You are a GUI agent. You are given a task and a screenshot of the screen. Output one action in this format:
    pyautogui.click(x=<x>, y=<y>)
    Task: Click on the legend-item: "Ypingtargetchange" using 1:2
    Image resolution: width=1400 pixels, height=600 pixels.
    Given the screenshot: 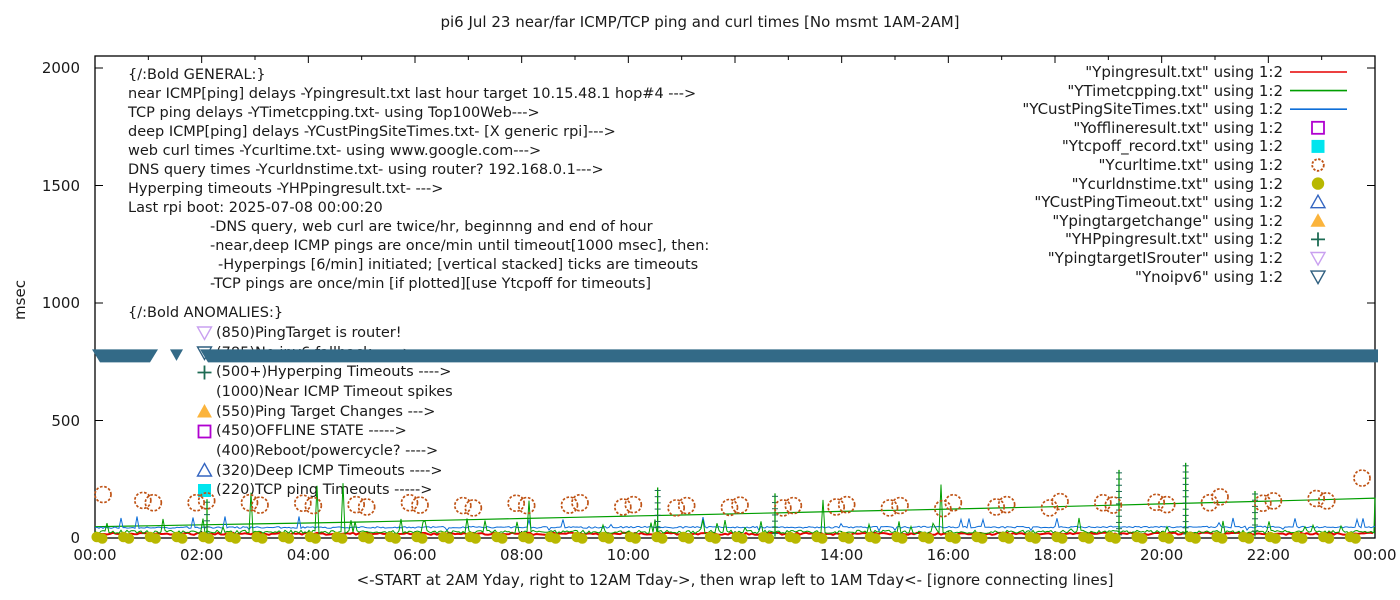 What is the action you would take?
    pyautogui.click(x=1167, y=220)
    